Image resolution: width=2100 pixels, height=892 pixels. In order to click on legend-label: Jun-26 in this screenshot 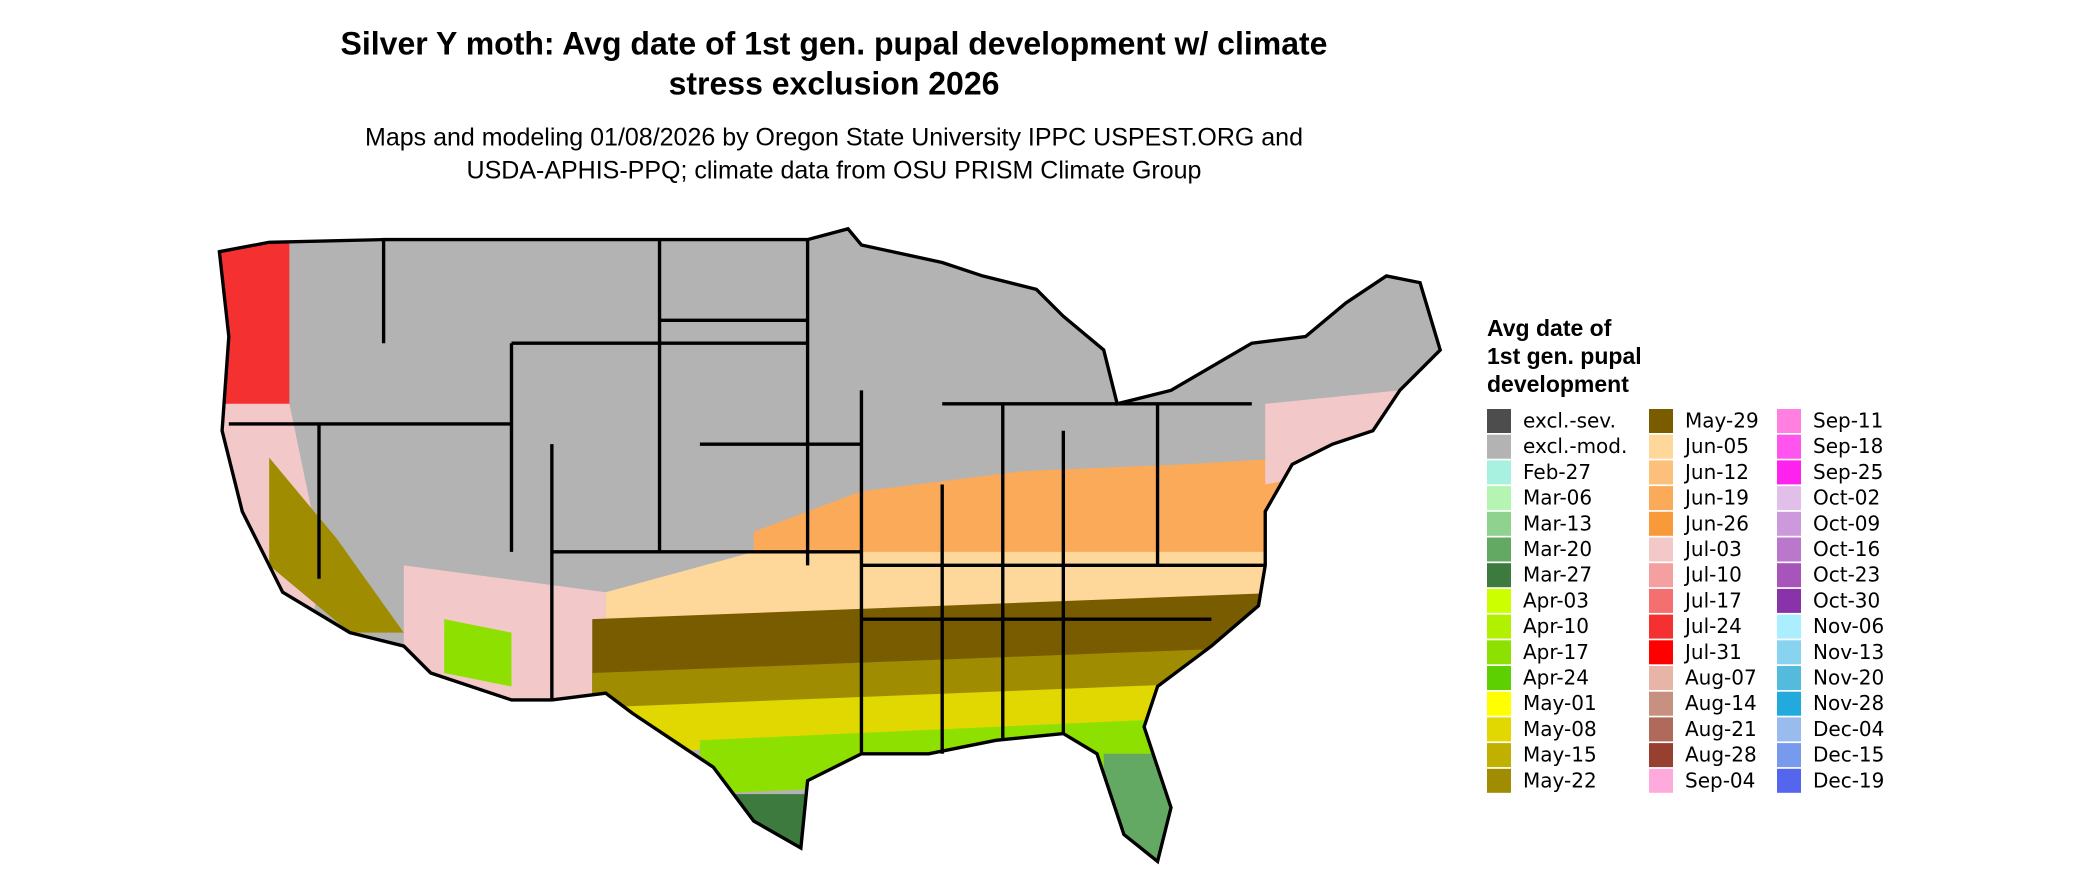, I will do `click(1716, 523)`.